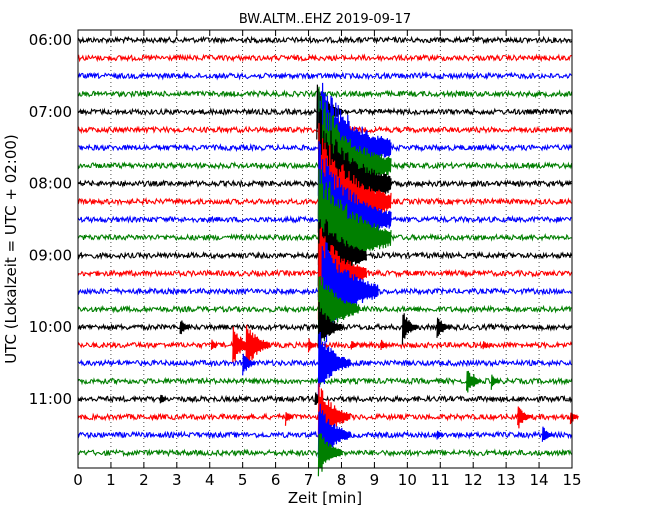 The width and height of the screenshot is (650, 520). Describe the element at coordinates (50, 327) in the screenshot. I see `y-tick-label: 10:00` at that location.